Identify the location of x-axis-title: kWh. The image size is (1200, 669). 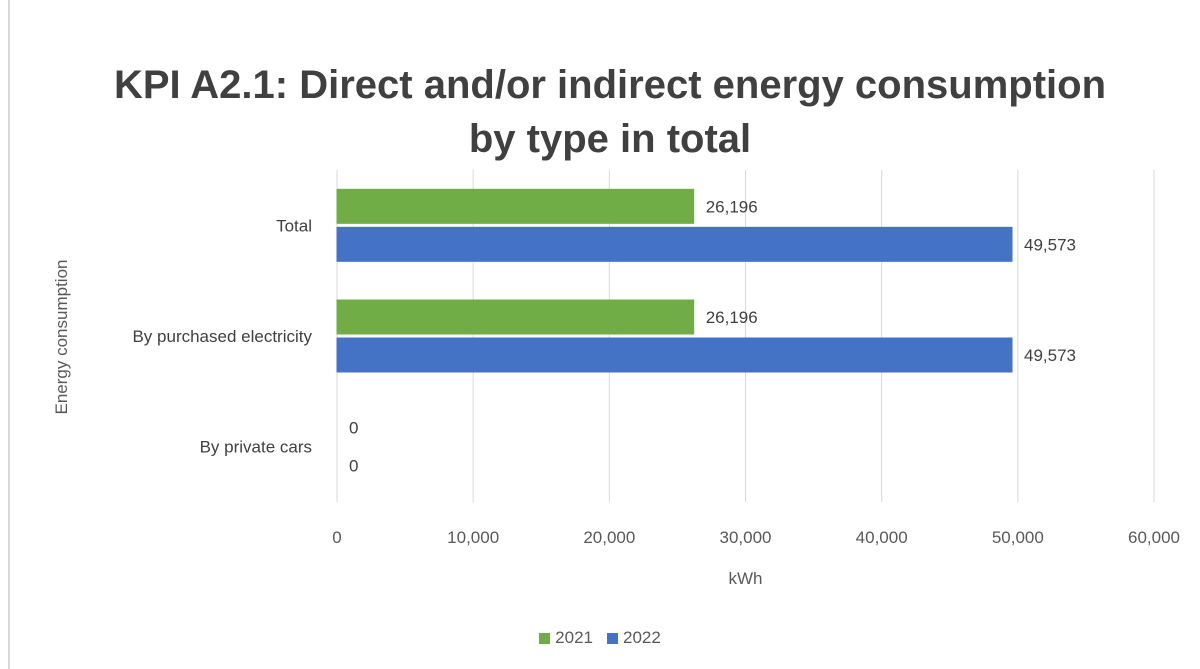
(746, 578).